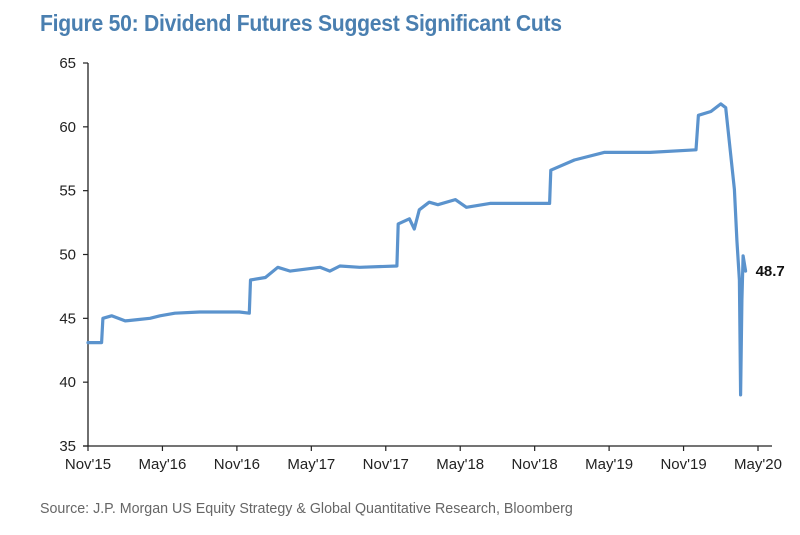  What do you see at coordinates (67, 318) in the screenshot?
I see `y-tick-label: 45` at bounding box center [67, 318].